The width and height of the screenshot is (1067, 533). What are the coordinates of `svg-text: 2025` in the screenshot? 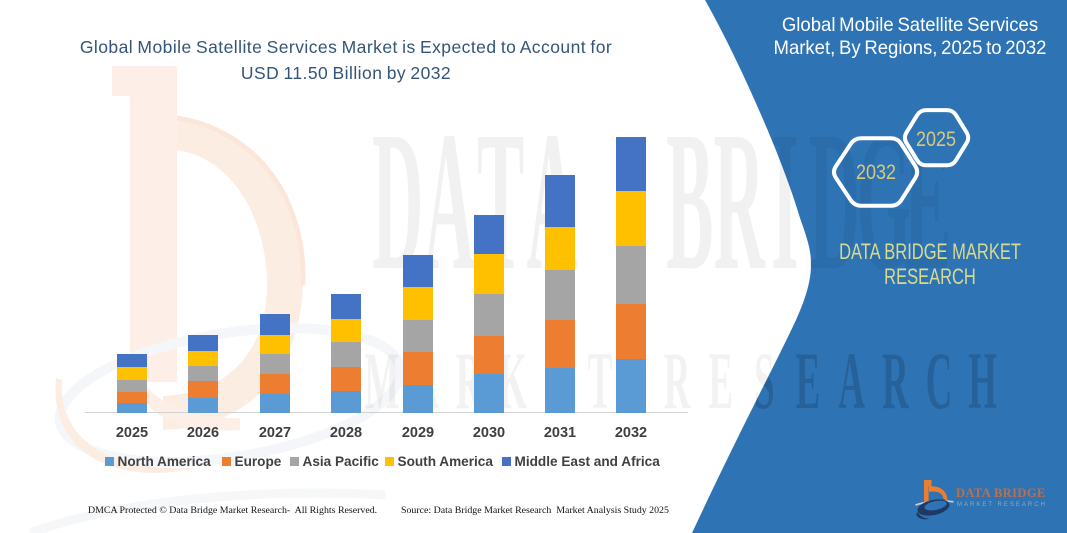 It's located at (936, 139).